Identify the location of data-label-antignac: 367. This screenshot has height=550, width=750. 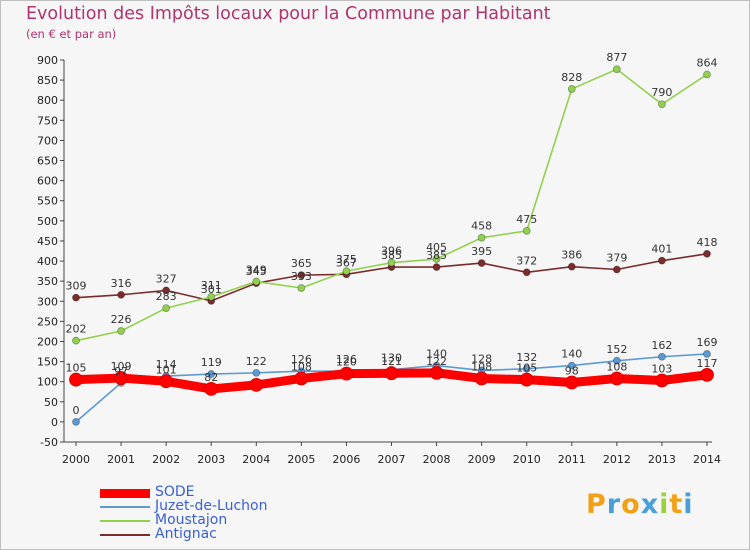
(346, 262).